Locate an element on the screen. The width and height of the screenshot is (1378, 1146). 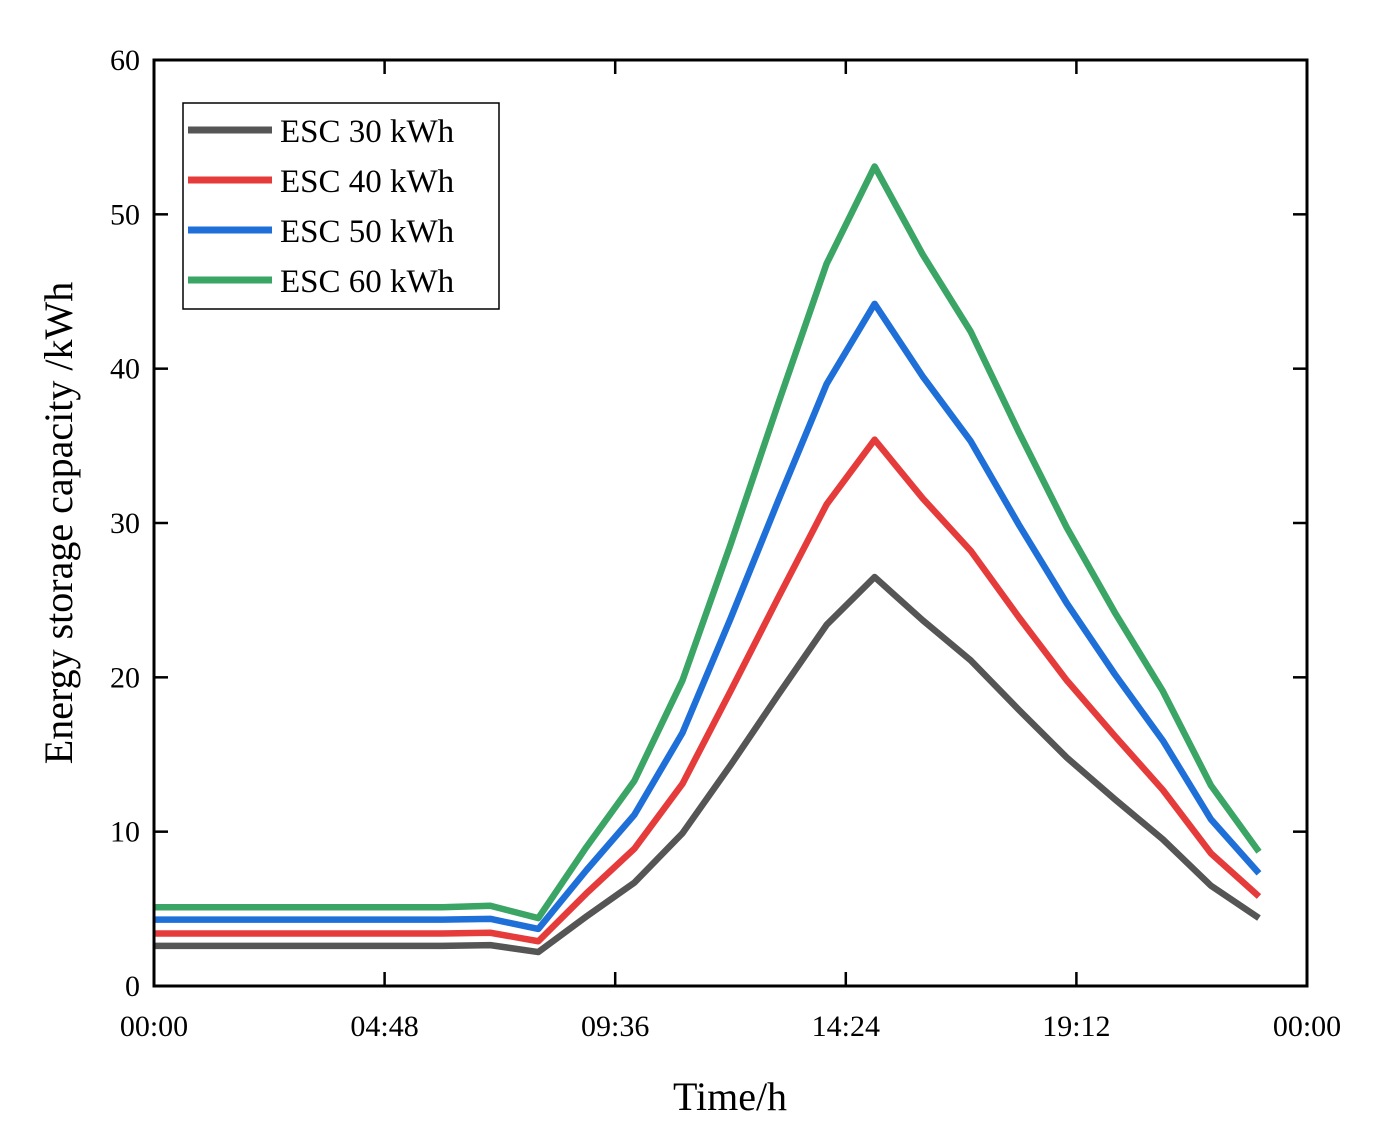
y-tick-label: 20 is located at coordinates (125, 677).